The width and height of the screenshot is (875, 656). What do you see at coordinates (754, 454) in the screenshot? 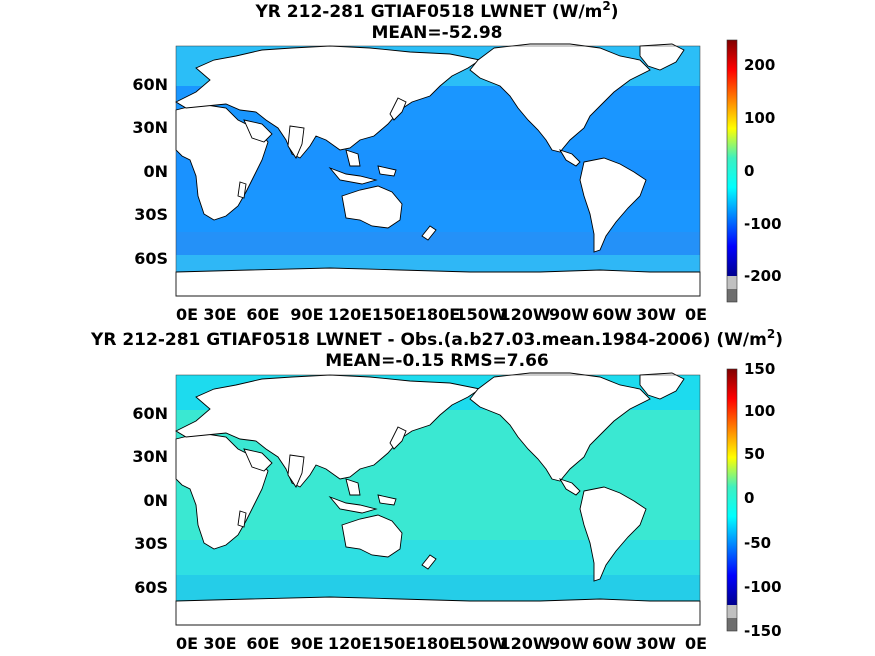
I see `colorbar-tick: 50` at bounding box center [754, 454].